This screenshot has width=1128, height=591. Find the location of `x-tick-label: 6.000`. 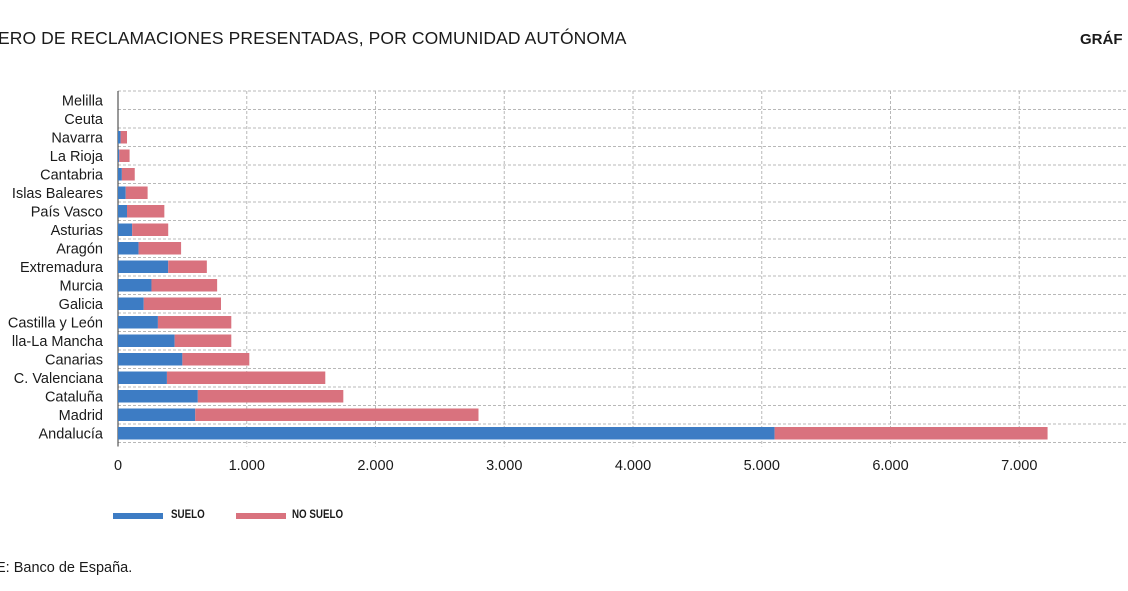

x-tick-label: 6.000 is located at coordinates (890, 466).